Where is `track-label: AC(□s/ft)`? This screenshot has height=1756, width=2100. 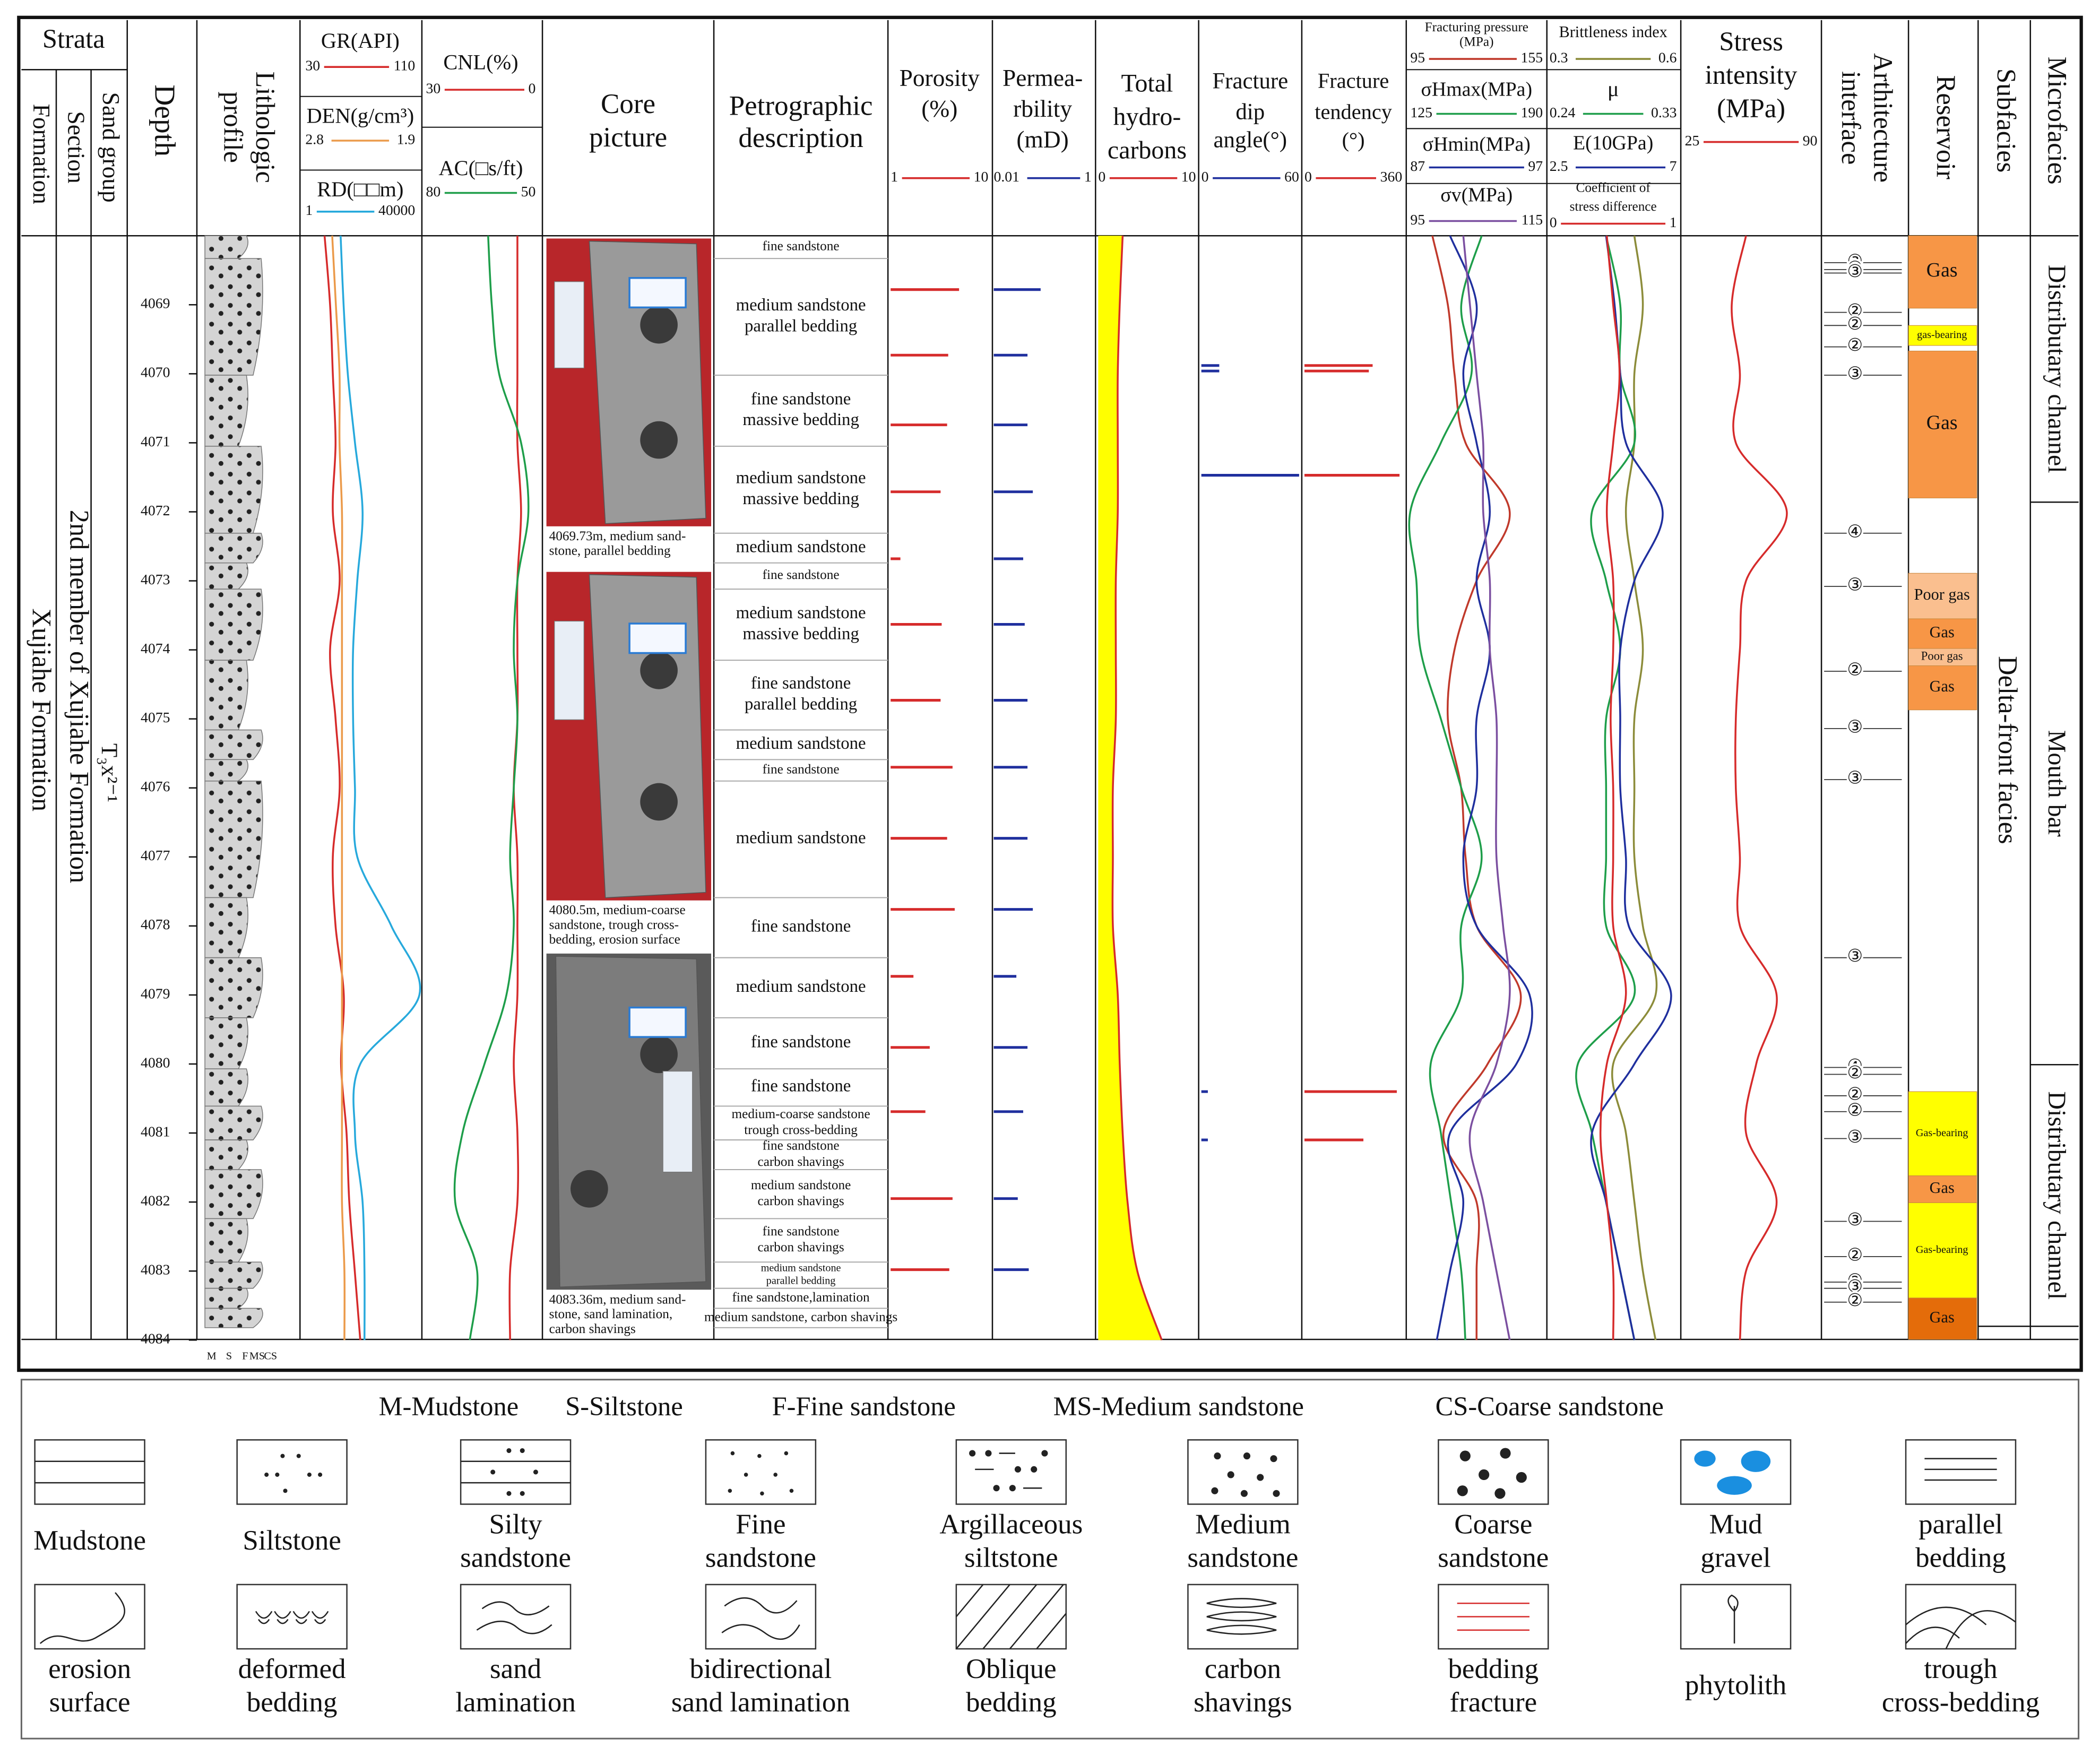
track-label: AC(□s/ft) is located at coordinates (480, 168).